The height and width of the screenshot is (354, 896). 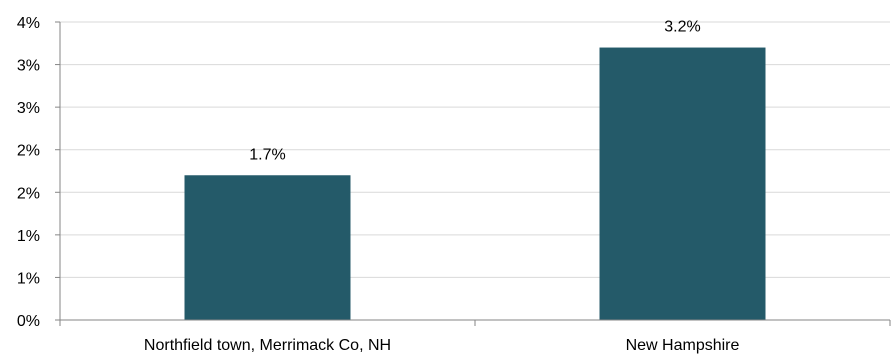 I want to click on bar-value-label: 1.7%, so click(x=267, y=154).